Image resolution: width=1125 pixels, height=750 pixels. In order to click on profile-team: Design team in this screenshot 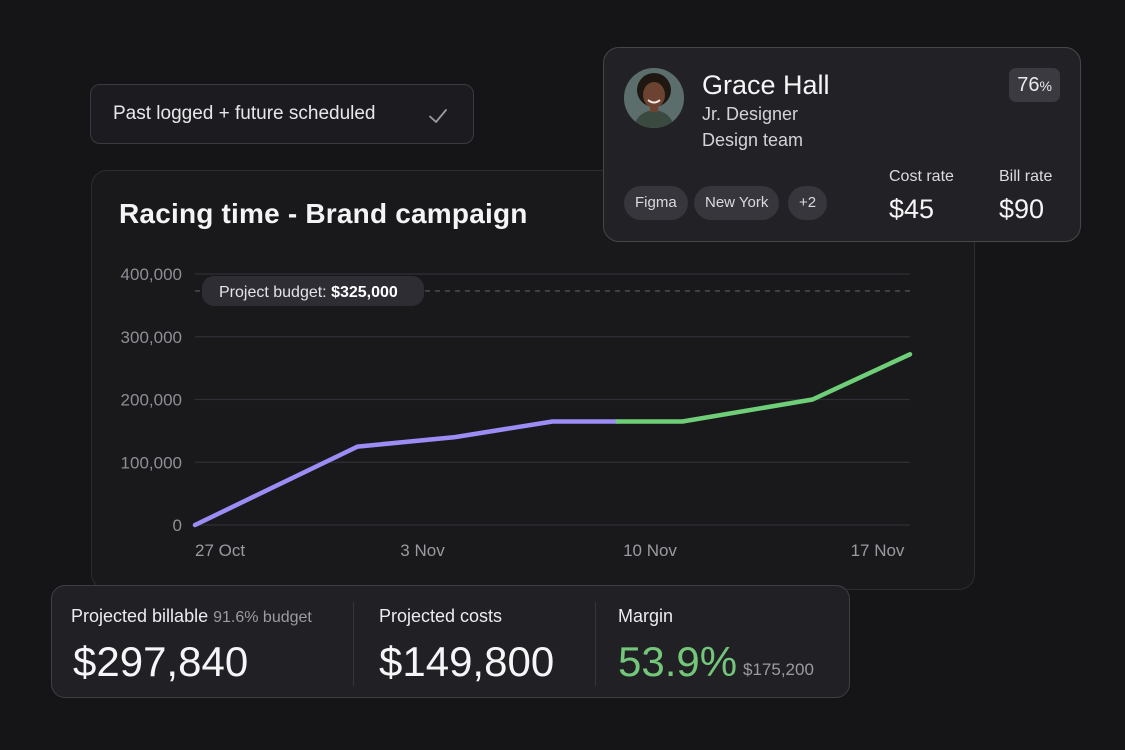, I will do `click(753, 140)`.